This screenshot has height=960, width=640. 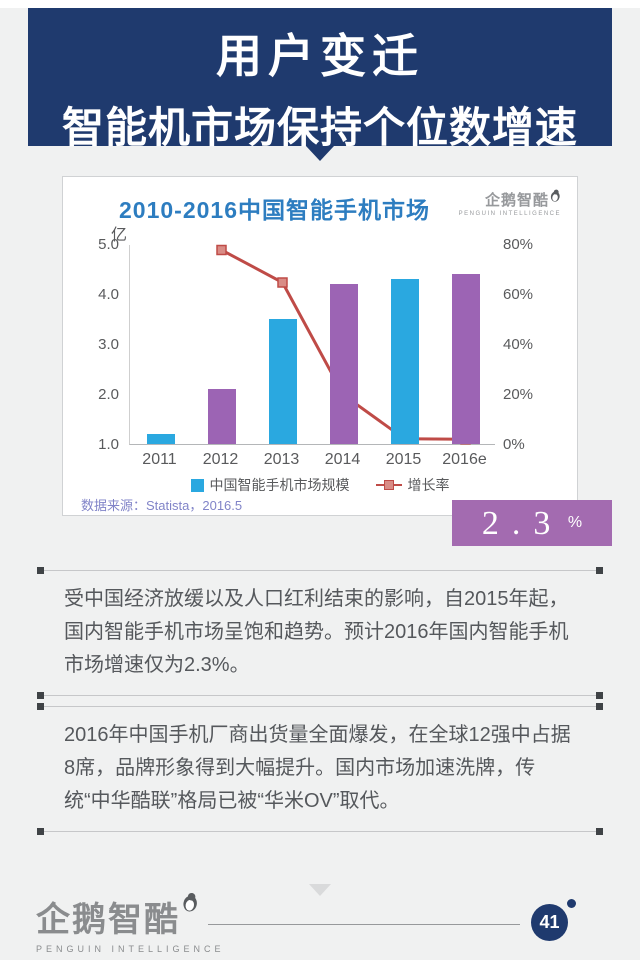 I want to click on footer-divider, so click(x=364, y=924).